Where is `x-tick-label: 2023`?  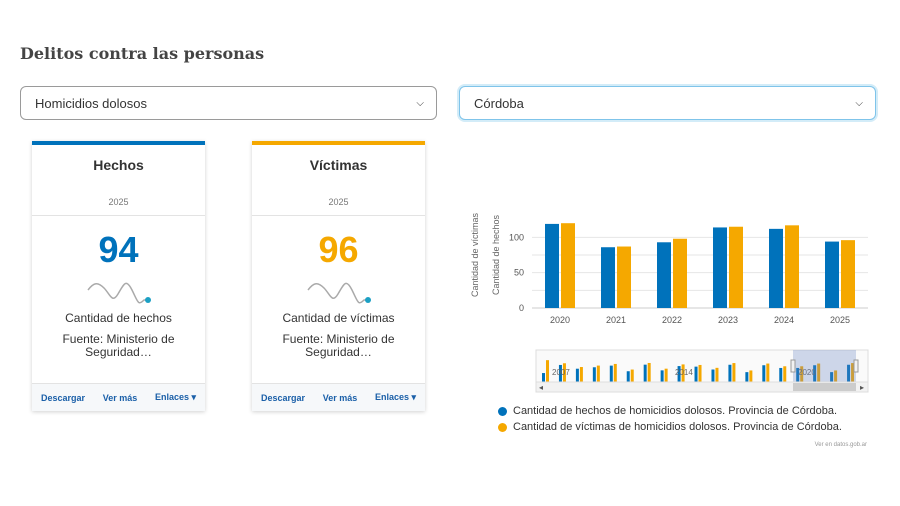
x-tick-label: 2023 is located at coordinates (728, 320).